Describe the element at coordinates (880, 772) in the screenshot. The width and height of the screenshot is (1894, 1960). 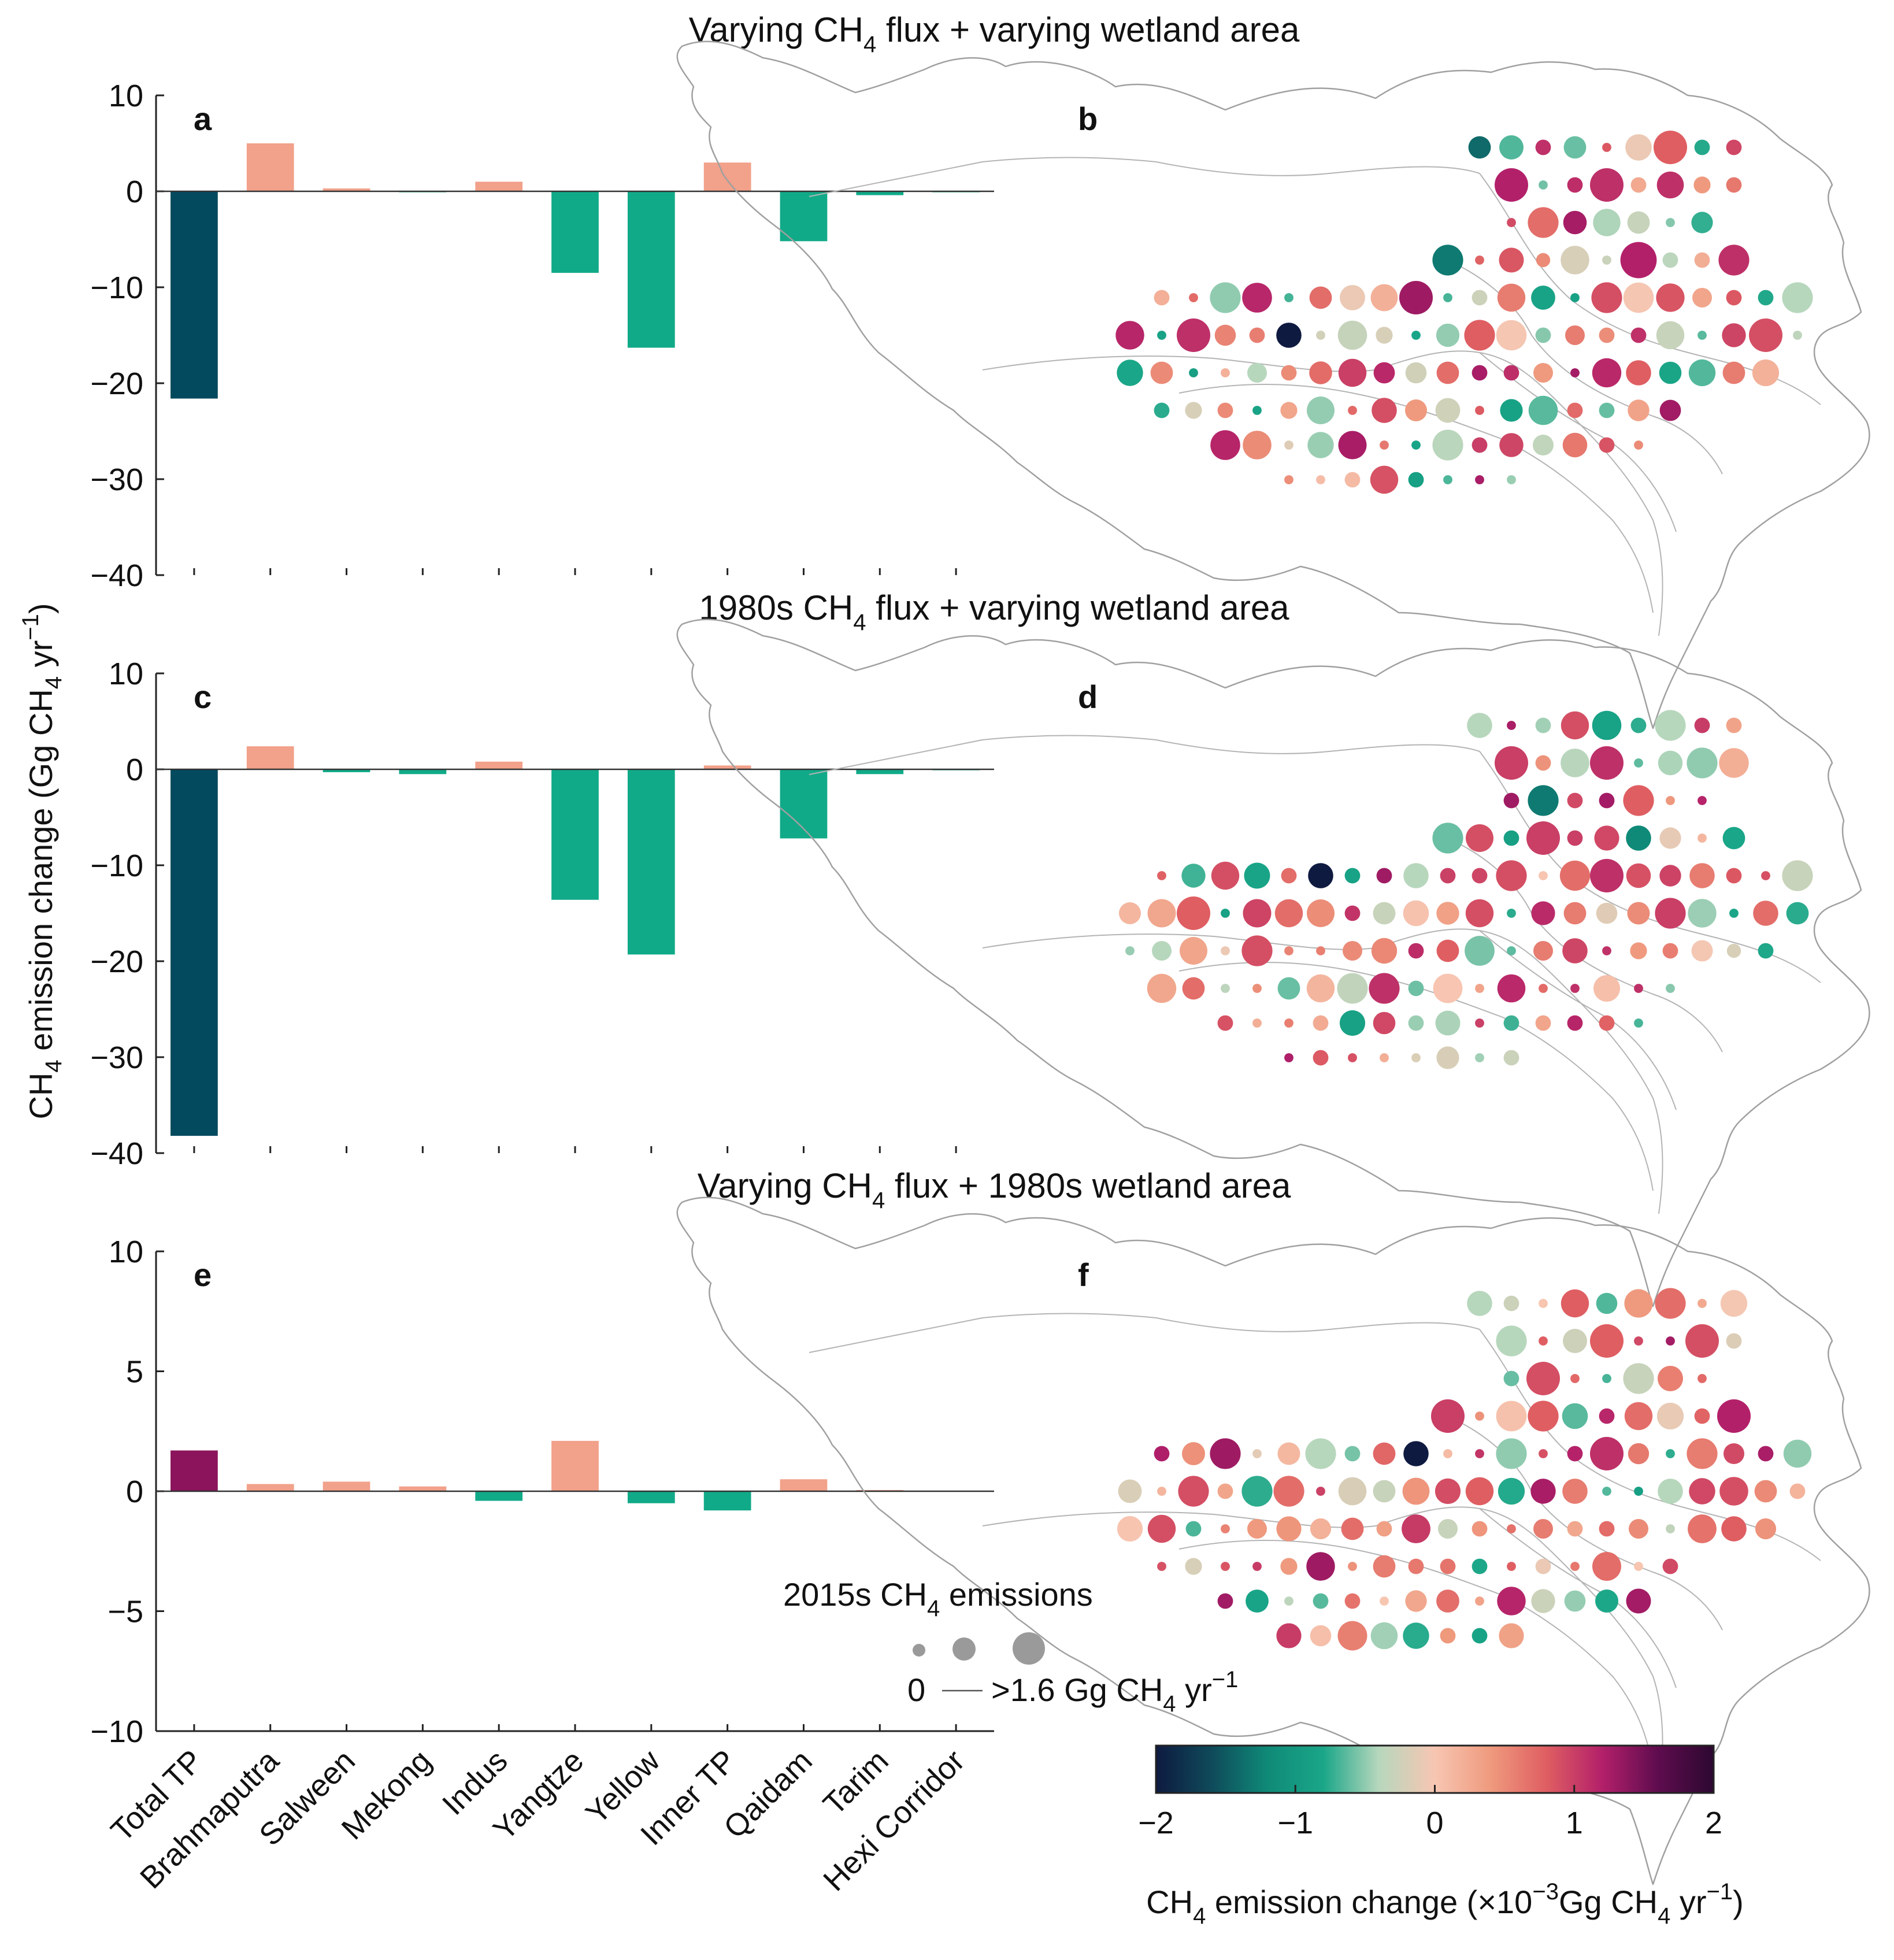
I see `bar-c-tarim` at that location.